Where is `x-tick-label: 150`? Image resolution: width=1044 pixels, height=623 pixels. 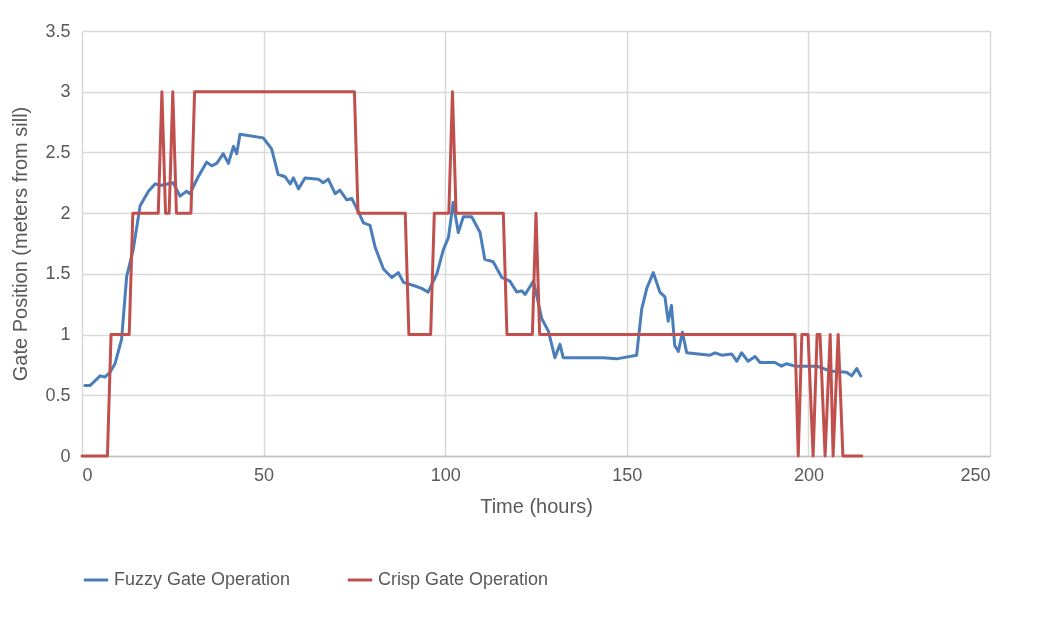
x-tick-label: 150 is located at coordinates (627, 474).